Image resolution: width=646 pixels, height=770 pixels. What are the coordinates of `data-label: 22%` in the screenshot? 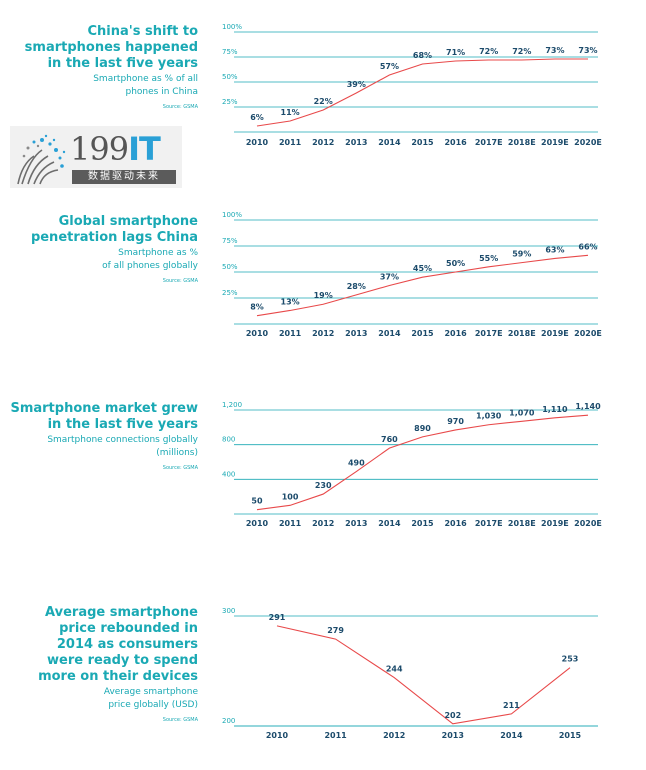 It's located at (323, 101).